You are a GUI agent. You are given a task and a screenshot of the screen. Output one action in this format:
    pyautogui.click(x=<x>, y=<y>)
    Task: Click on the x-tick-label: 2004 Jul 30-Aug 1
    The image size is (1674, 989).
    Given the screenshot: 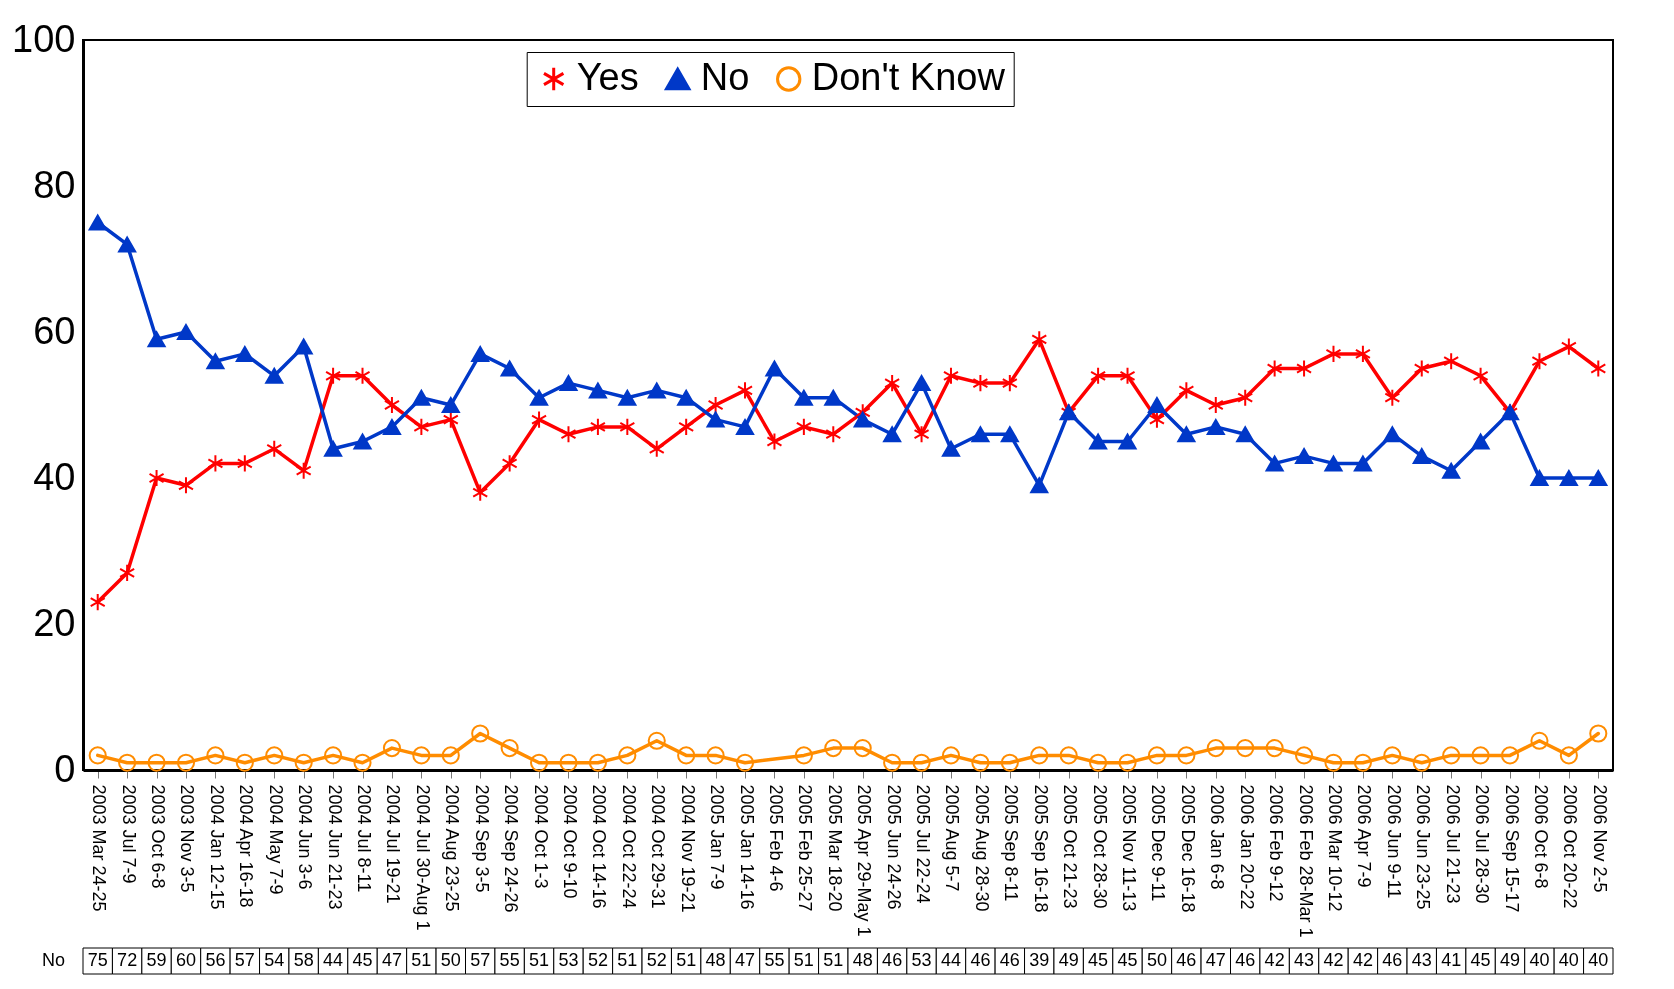 What is the action you would take?
    pyautogui.click(x=422, y=857)
    